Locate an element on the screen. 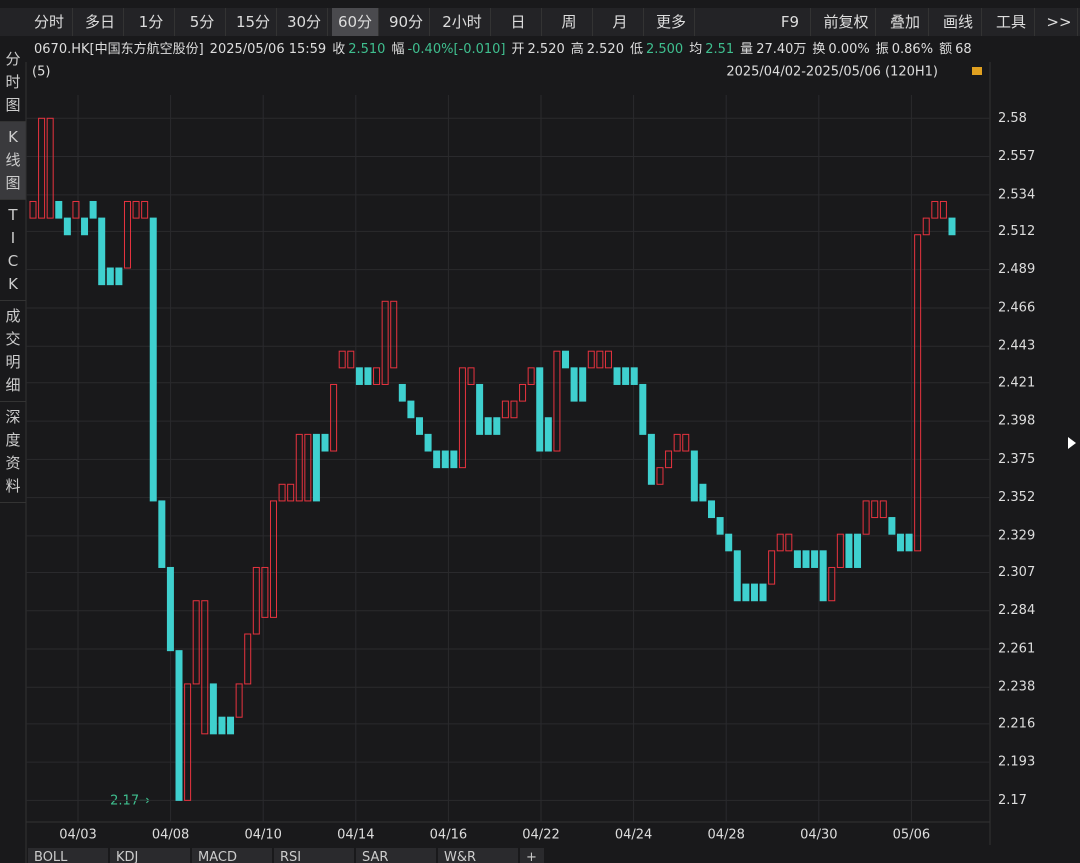 The height and width of the screenshot is (863, 1080). y-tick-label: 2.238 is located at coordinates (1016, 687).